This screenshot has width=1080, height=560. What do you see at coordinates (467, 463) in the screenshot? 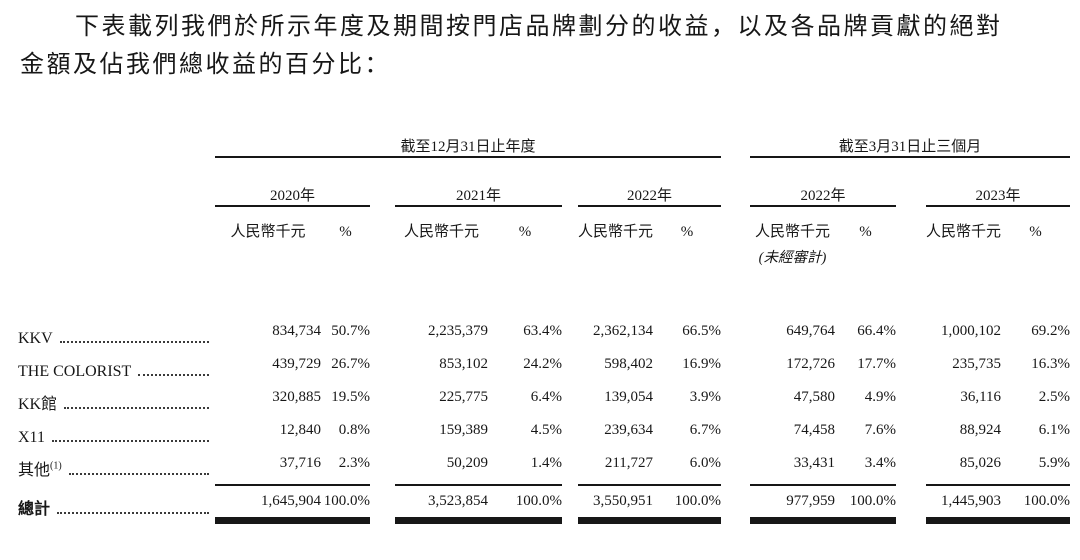
I see `amount-cell: 50,209` at bounding box center [467, 463].